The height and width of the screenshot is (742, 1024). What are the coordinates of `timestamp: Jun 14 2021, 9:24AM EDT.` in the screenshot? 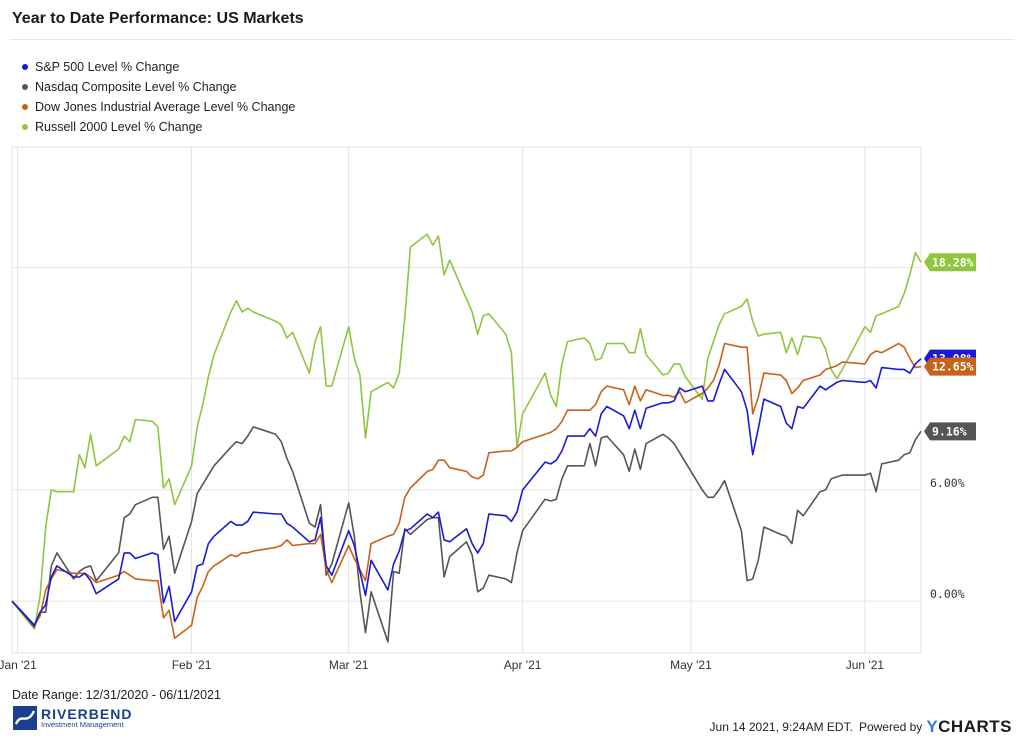 It's located at (781, 727).